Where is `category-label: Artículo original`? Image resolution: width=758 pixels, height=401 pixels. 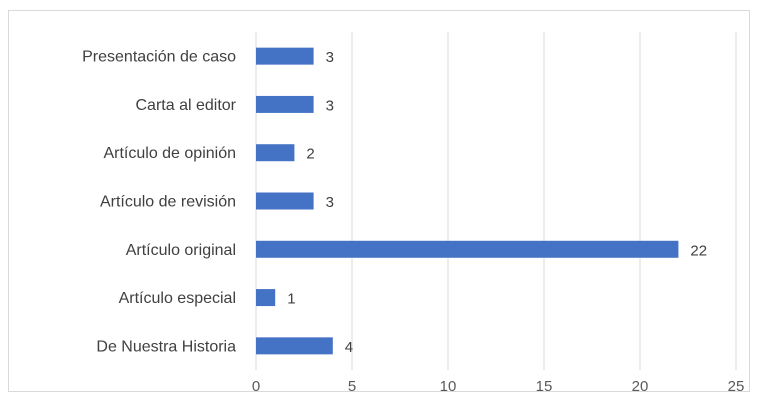
category-label: Artículo original is located at coordinates (181, 250).